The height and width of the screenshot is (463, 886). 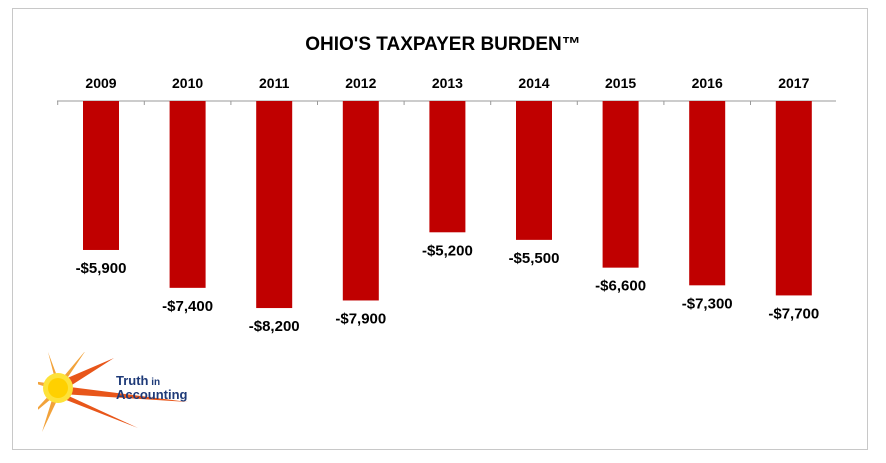 What do you see at coordinates (447, 167) in the screenshot?
I see `bar-2013` at bounding box center [447, 167].